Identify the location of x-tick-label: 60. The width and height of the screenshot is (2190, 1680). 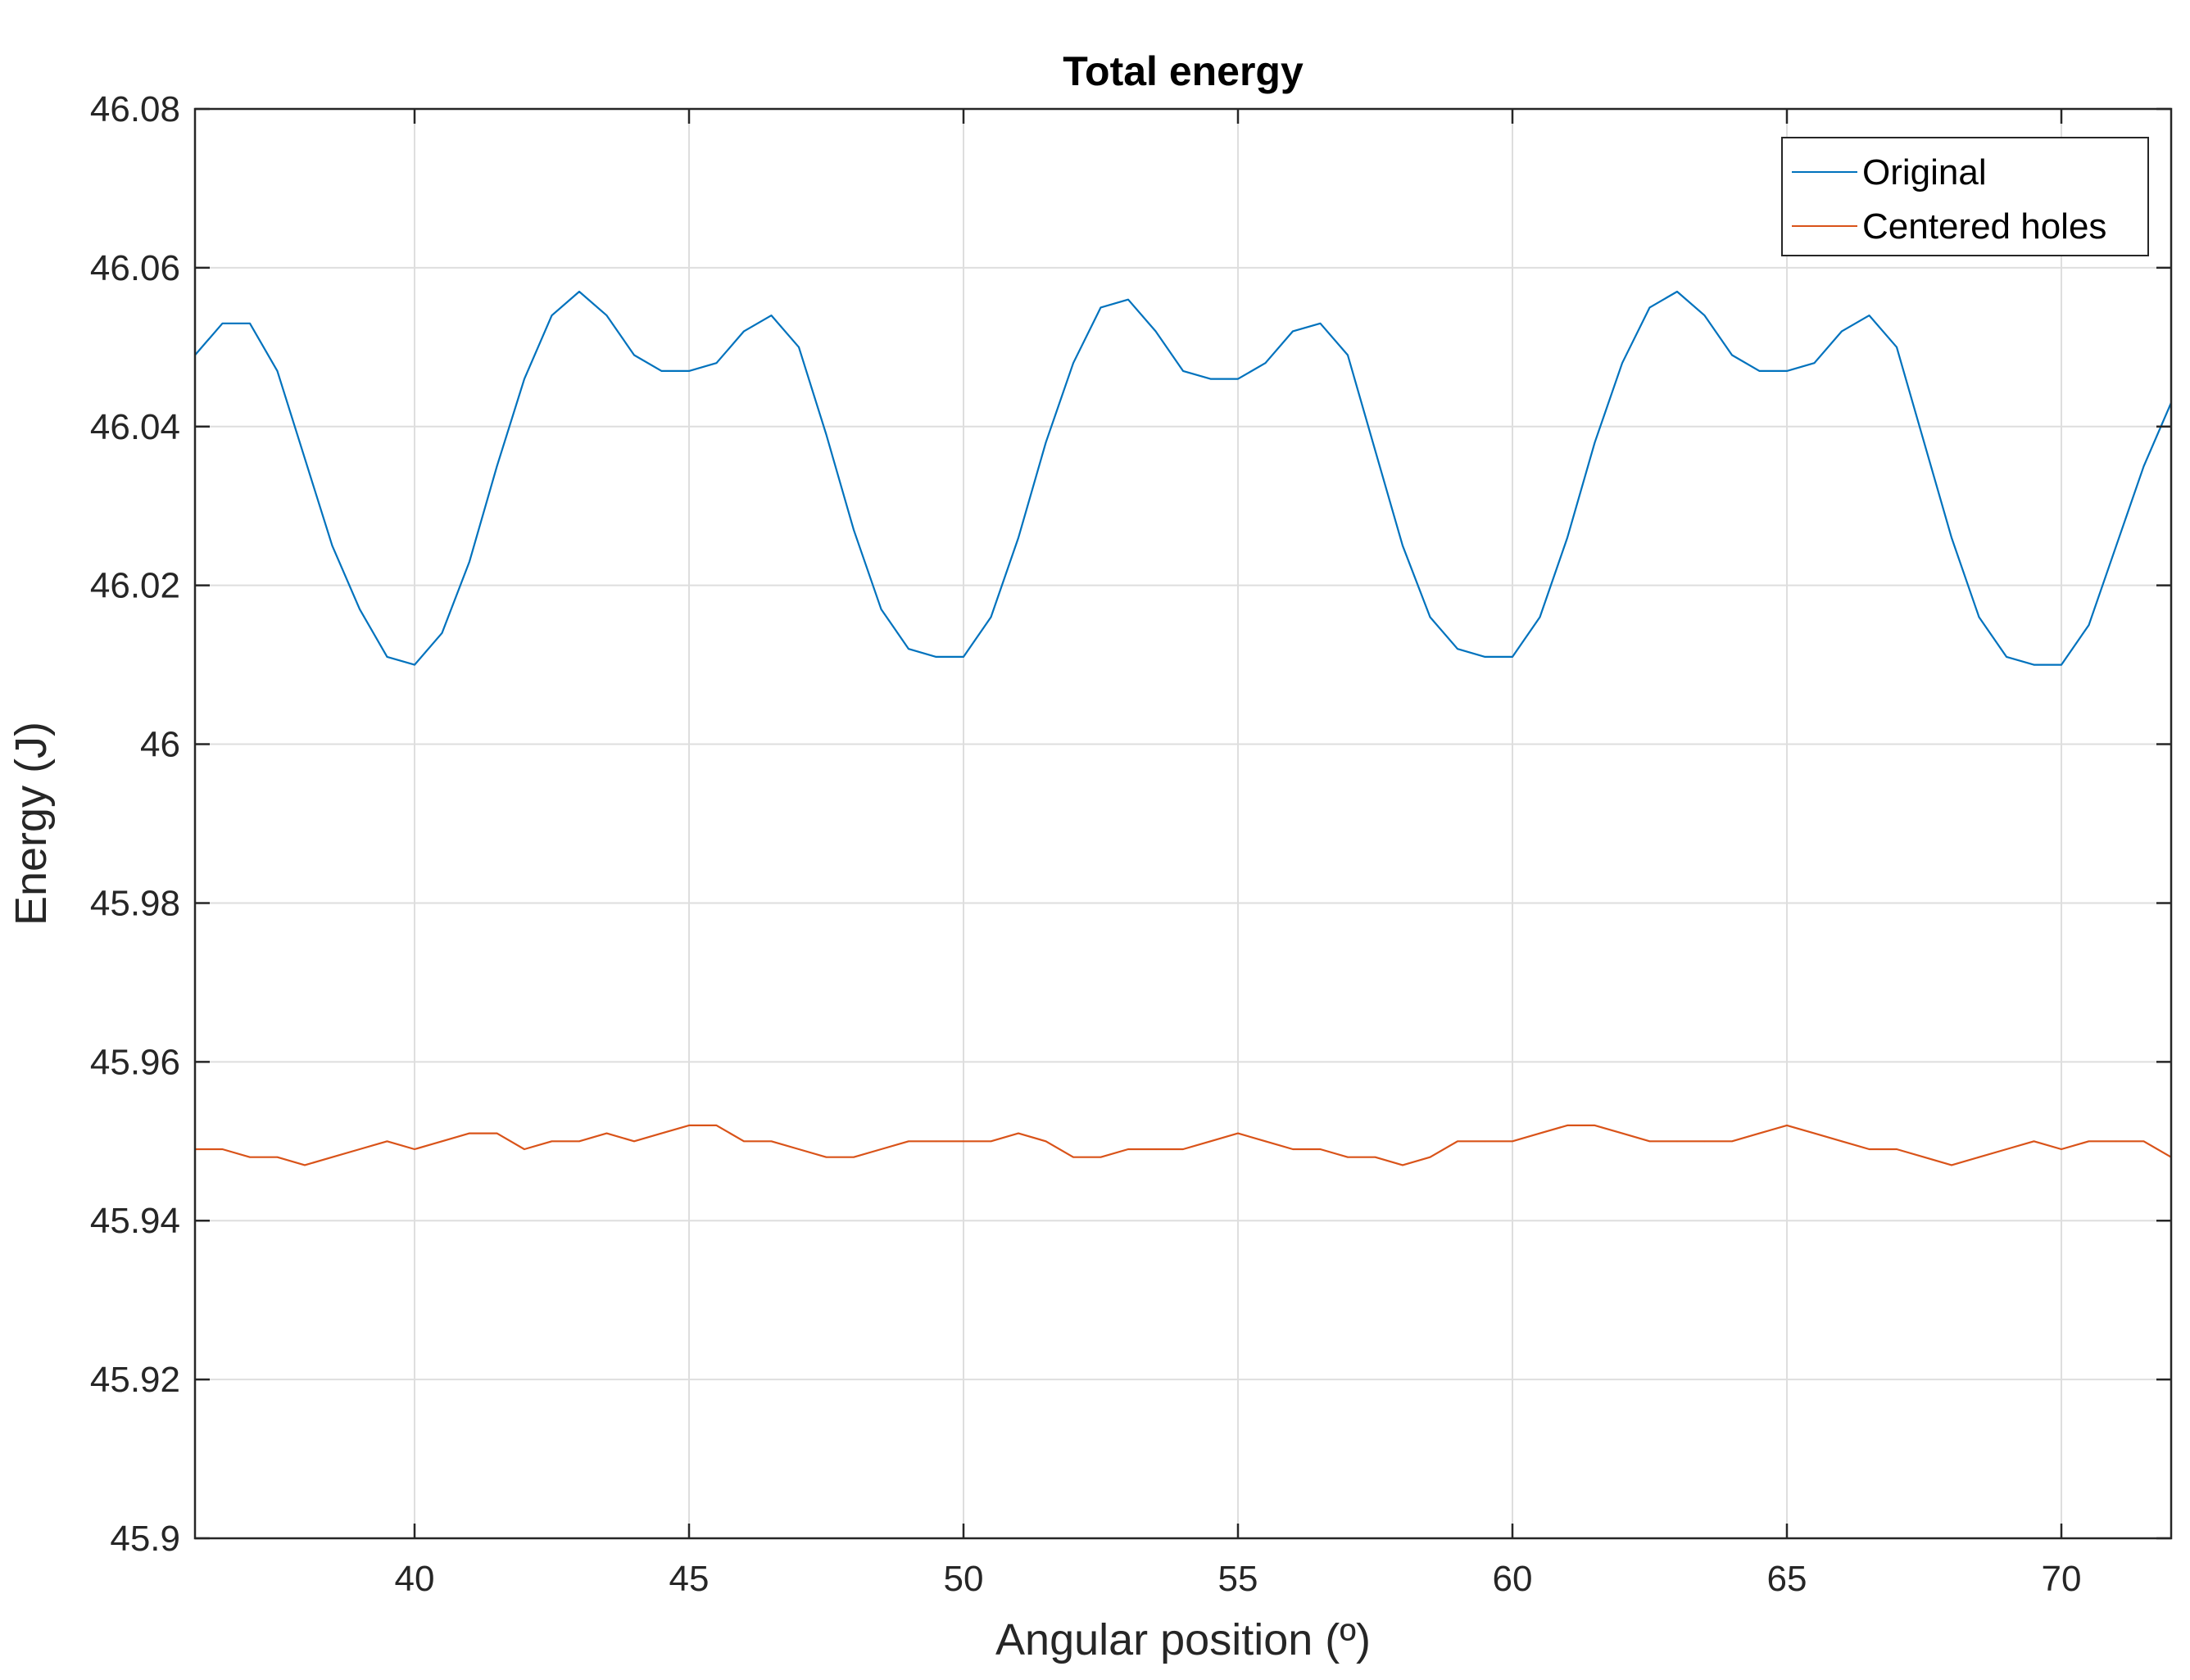
(1513, 1579).